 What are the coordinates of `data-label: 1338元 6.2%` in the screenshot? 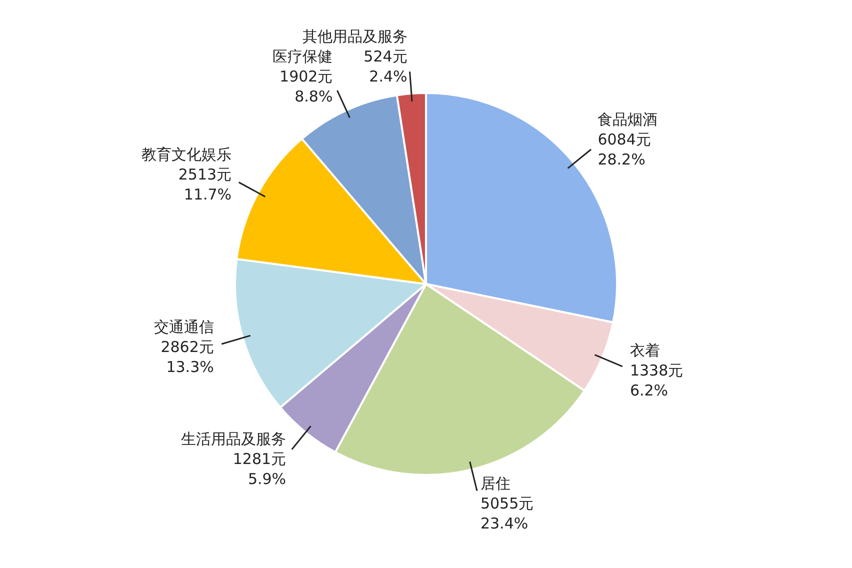 It's located at (657, 381).